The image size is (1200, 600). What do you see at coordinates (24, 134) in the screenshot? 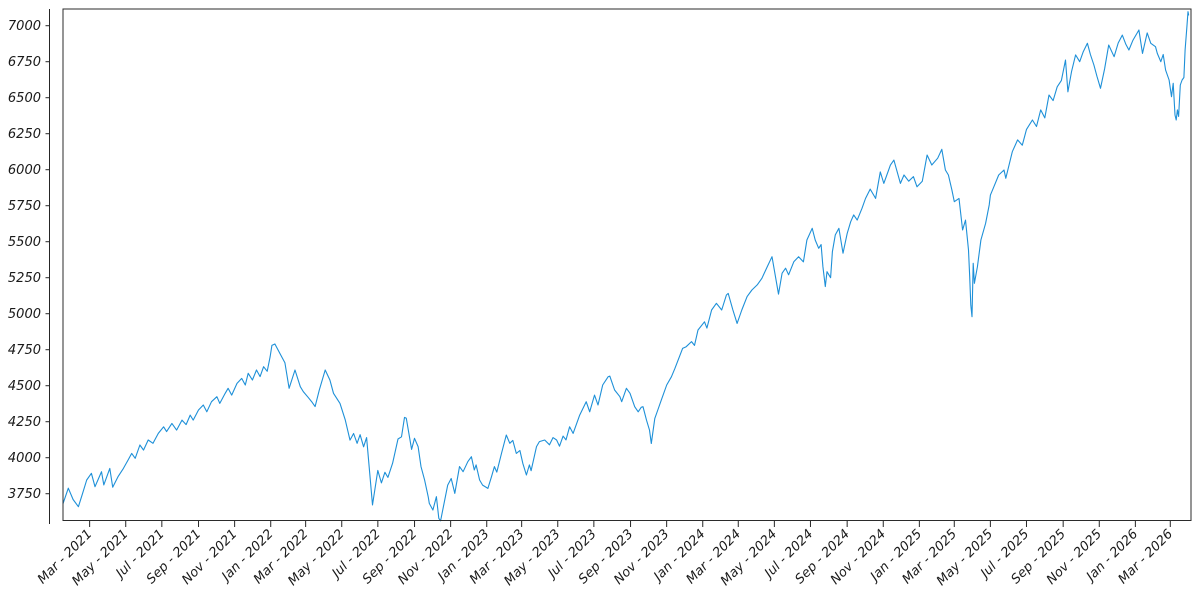
I see `y-tick-label: 6250` at bounding box center [24, 134].